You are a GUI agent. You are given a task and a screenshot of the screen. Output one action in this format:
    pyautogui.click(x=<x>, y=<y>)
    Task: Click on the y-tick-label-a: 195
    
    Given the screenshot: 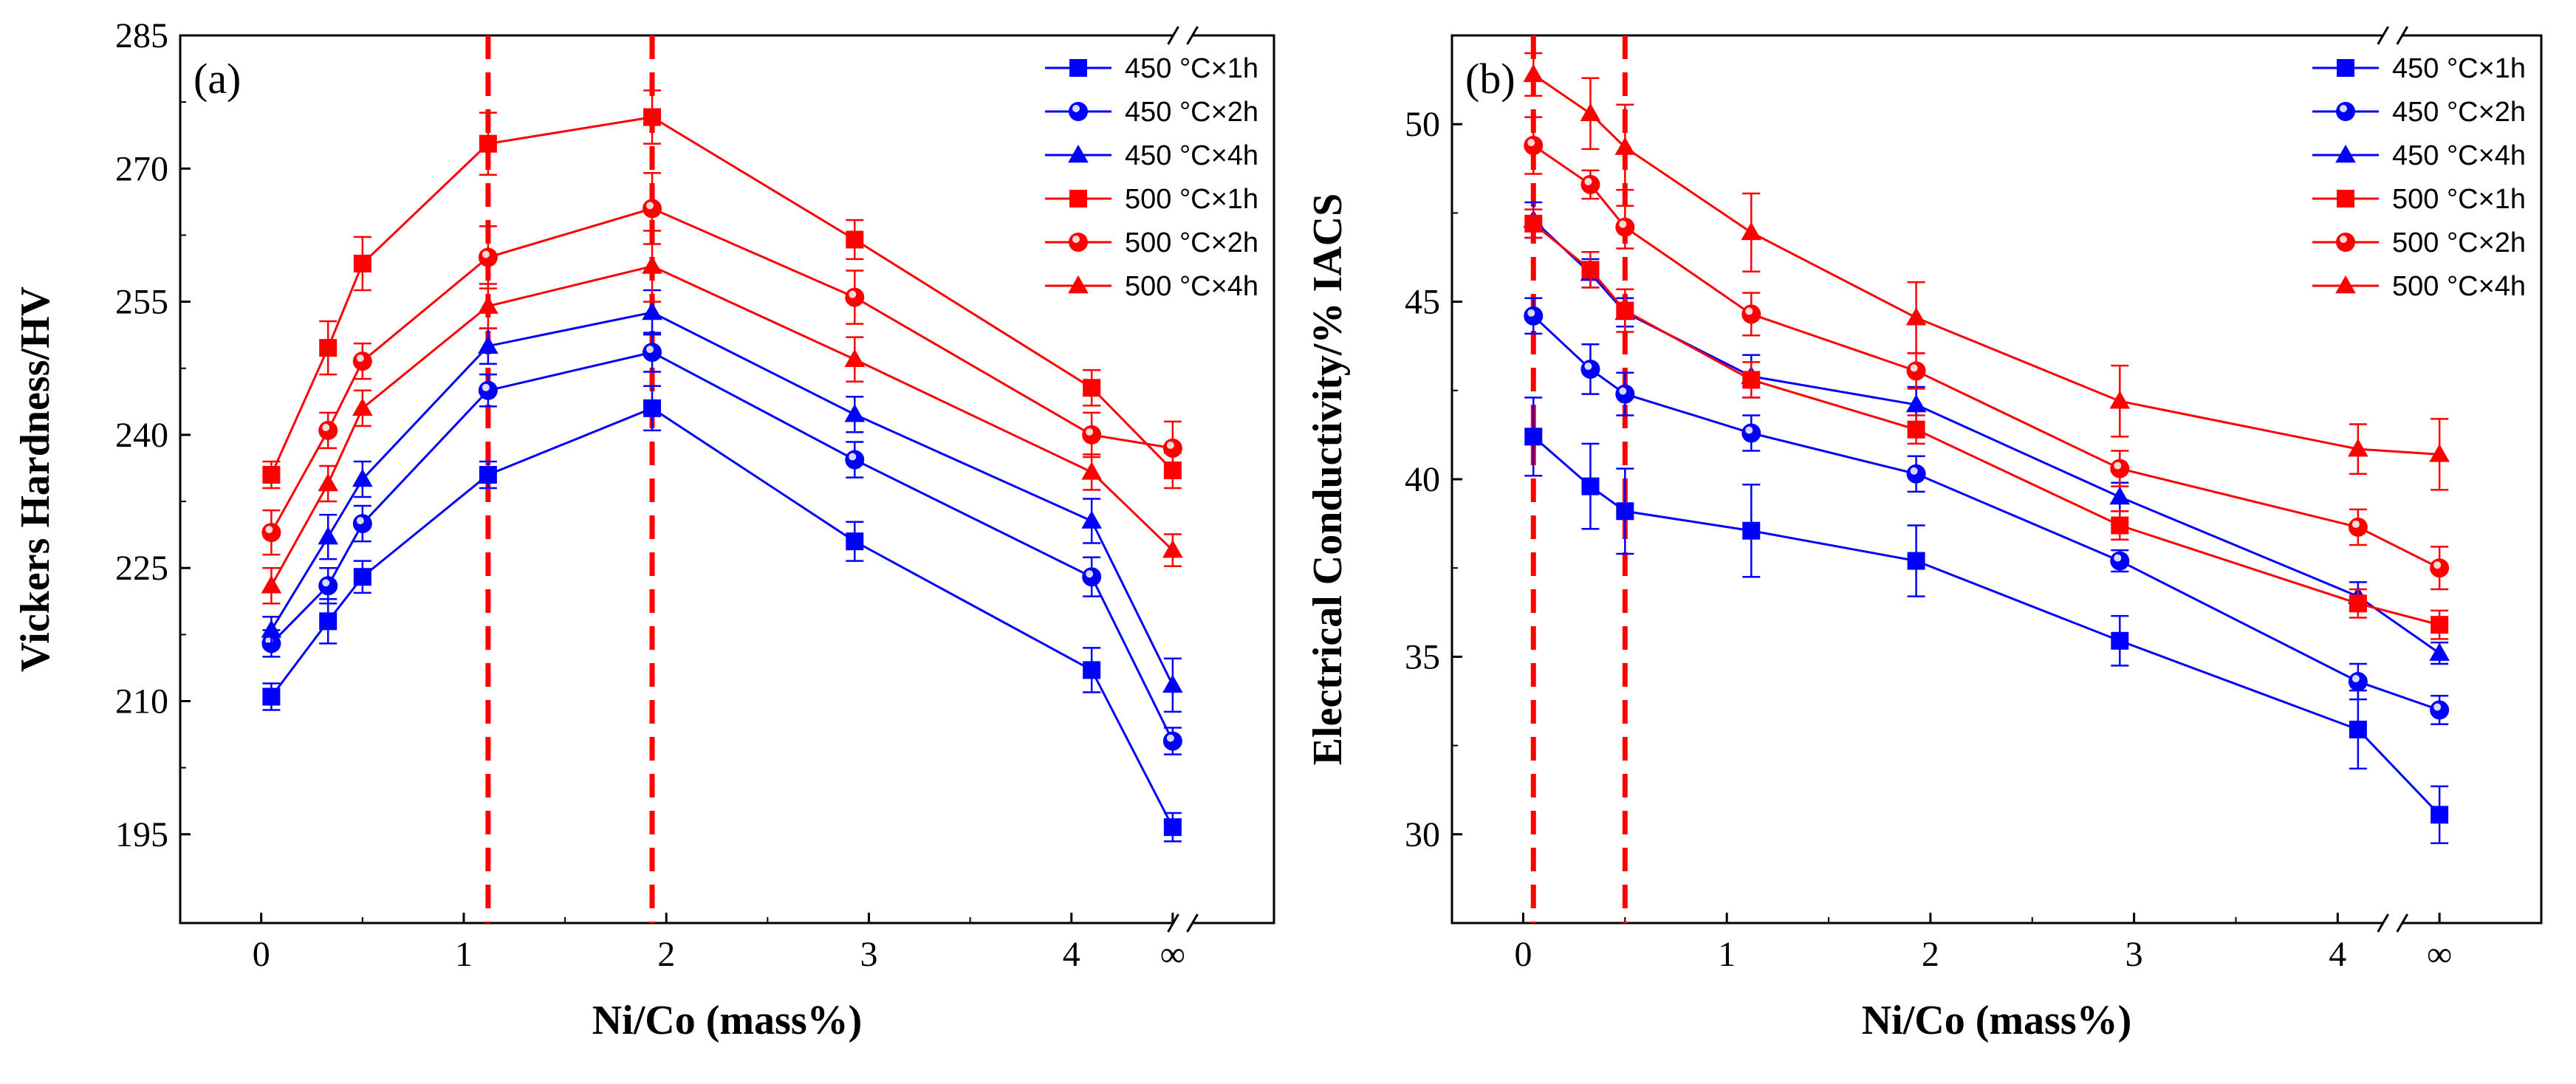 What is the action you would take?
    pyautogui.click(x=141, y=835)
    